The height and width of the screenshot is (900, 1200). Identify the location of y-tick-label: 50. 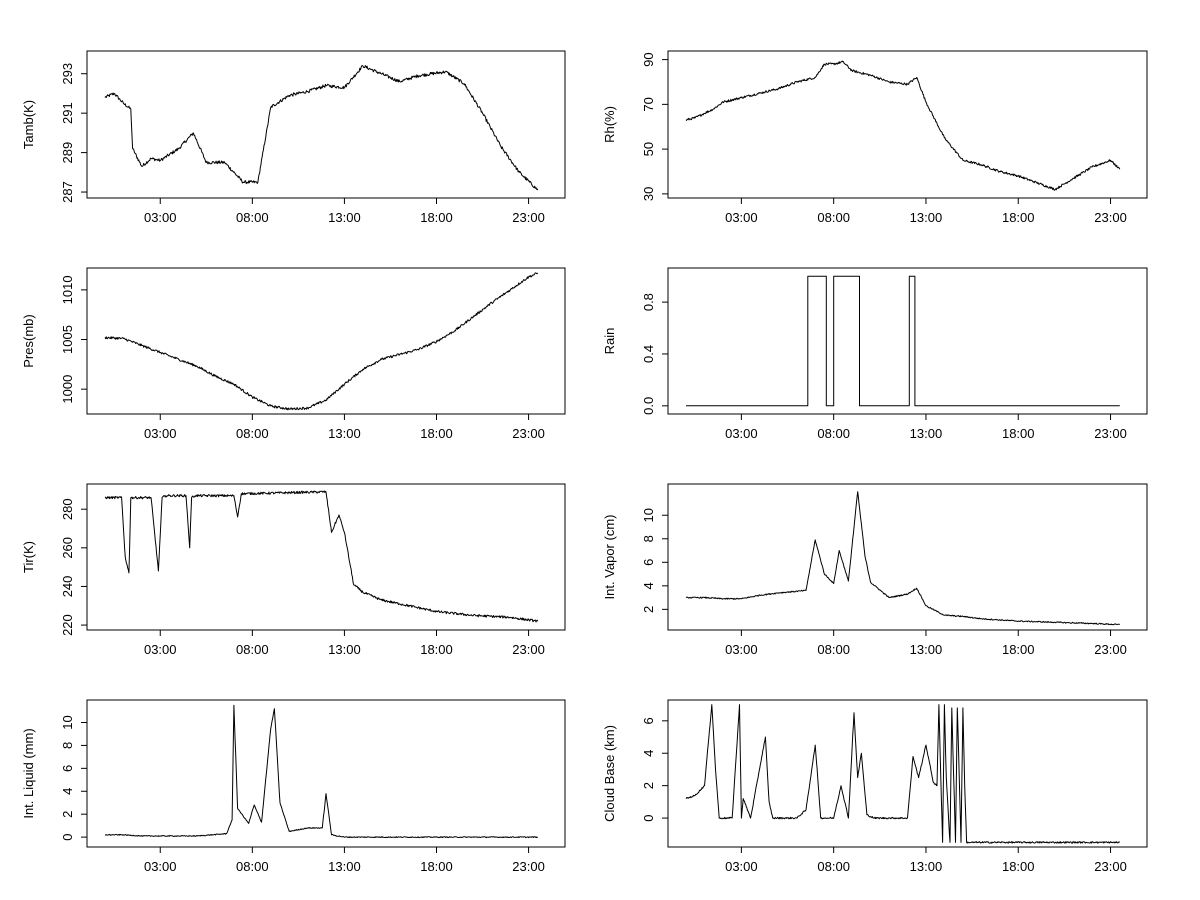
(648, 149).